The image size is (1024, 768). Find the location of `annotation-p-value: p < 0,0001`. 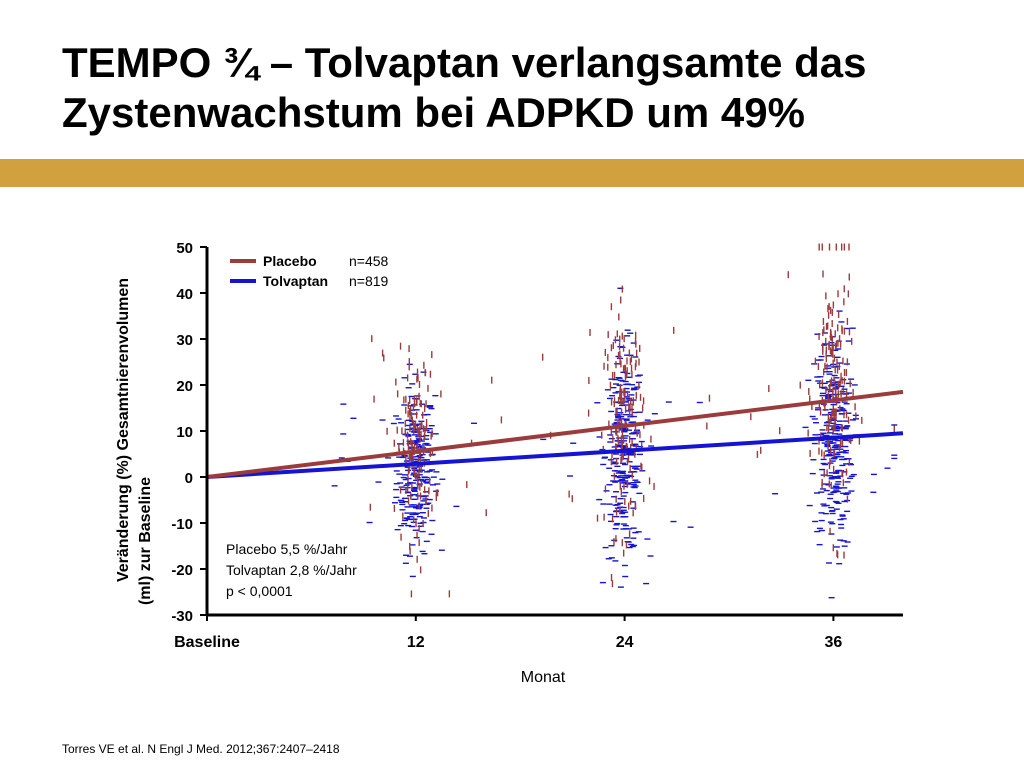

annotation-p-value: p < 0,0001 is located at coordinates (259, 591).